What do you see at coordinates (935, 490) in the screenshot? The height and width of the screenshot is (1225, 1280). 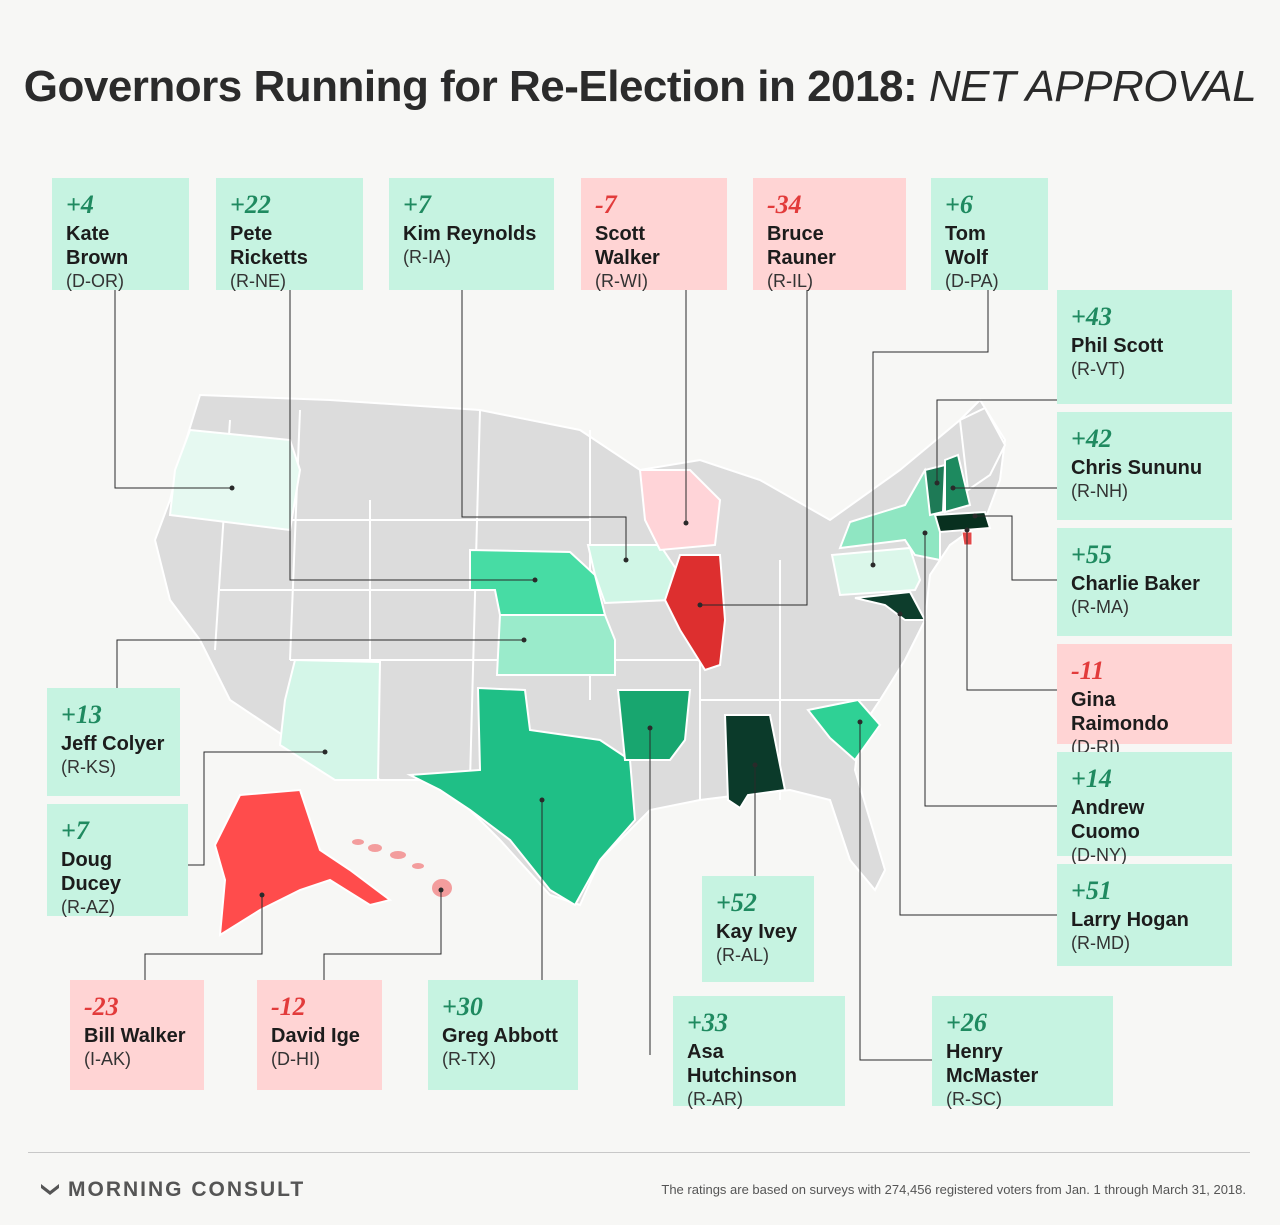 I see `state-vt` at bounding box center [935, 490].